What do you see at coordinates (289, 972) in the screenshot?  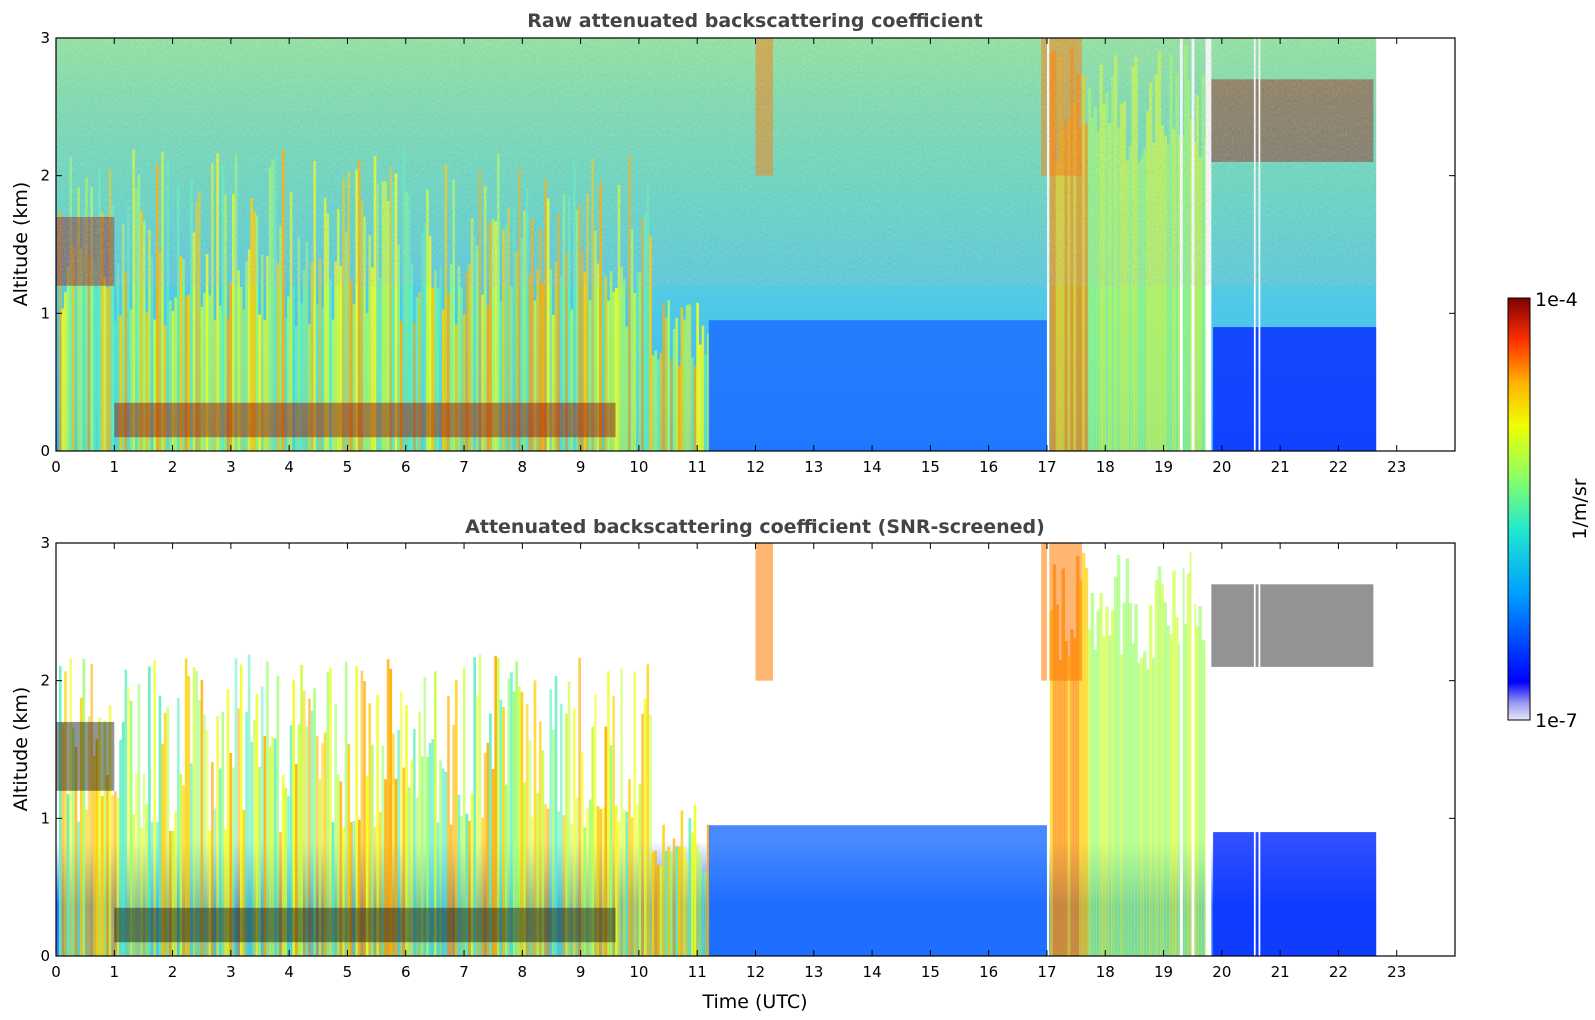 I see `x-tick-label: 4` at bounding box center [289, 972].